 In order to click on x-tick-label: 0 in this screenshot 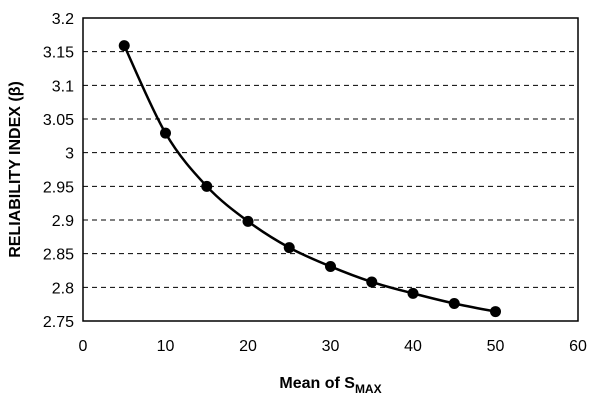, I will do `click(83, 346)`.